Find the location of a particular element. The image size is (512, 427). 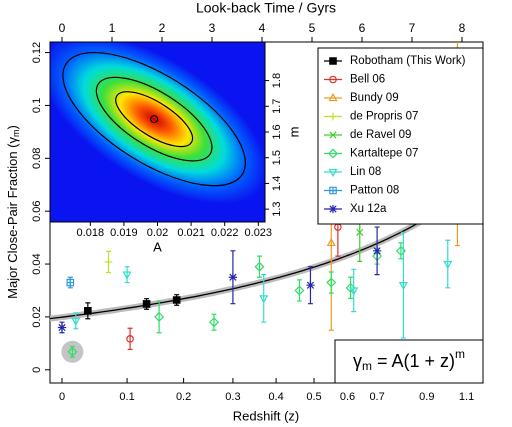

y-axis-title-sub: m is located at coordinates (16, 134).